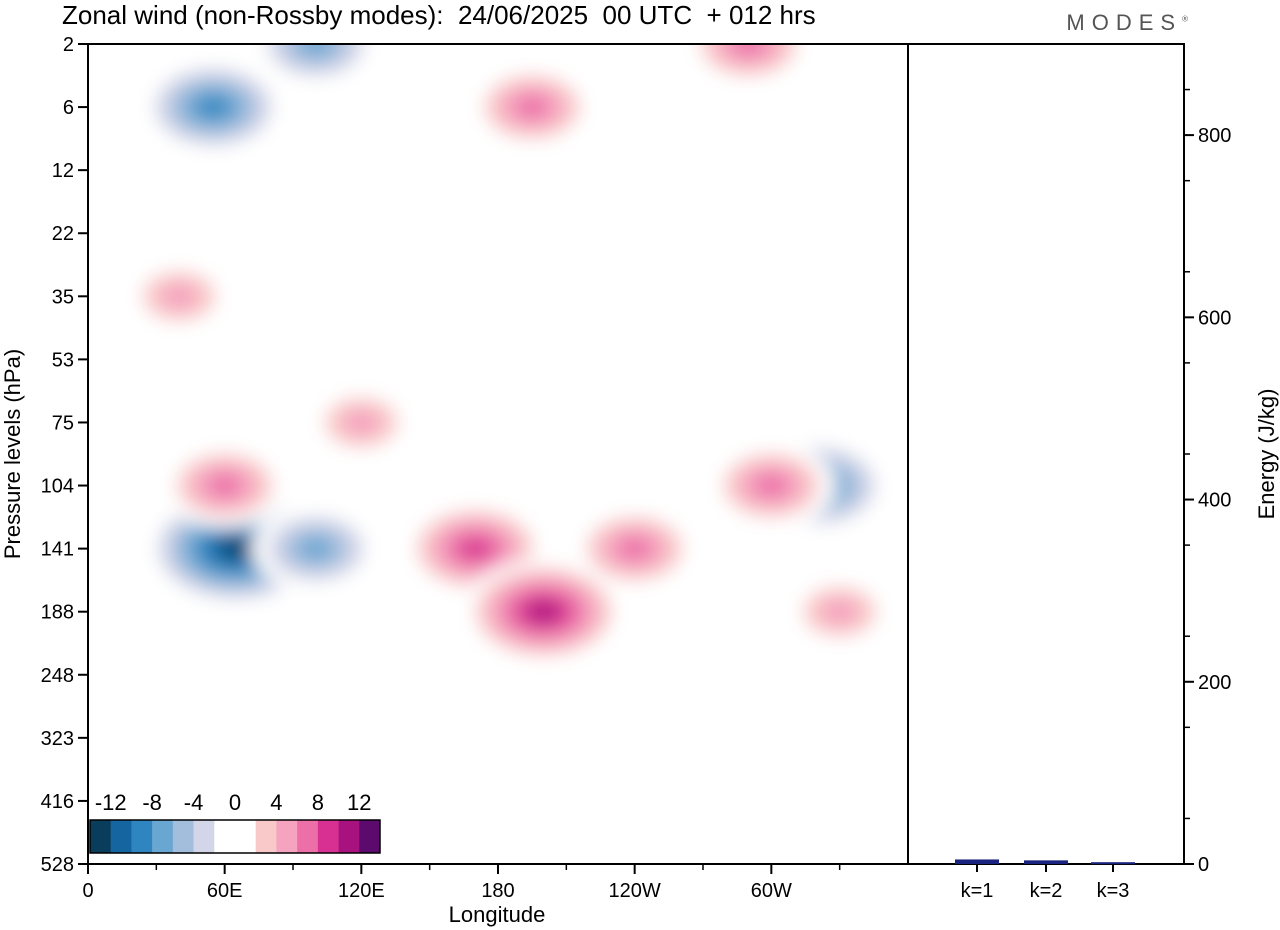 Image resolution: width=1280 pixels, height=930 pixels. I want to click on y-axis-title: Pressure levels (hPa), so click(12, 454).